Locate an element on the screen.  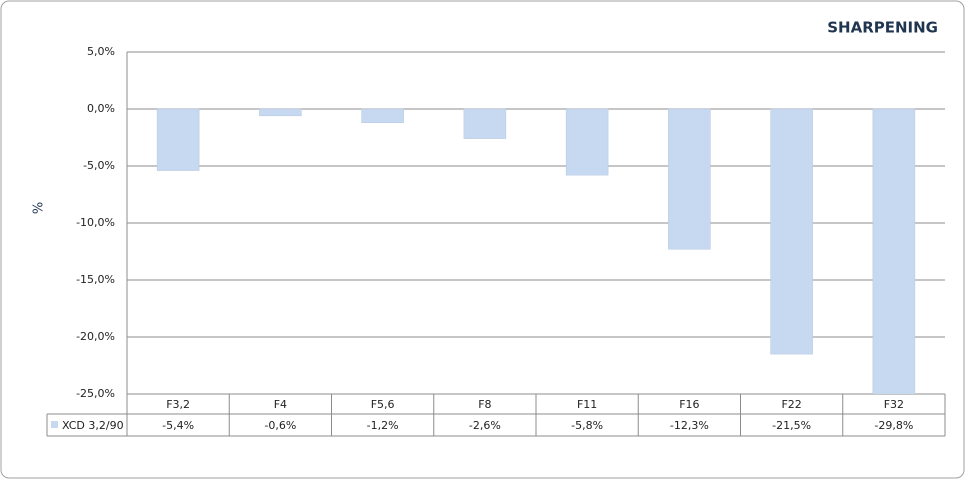
y-tick-label: -5,0% is located at coordinates (99, 165).